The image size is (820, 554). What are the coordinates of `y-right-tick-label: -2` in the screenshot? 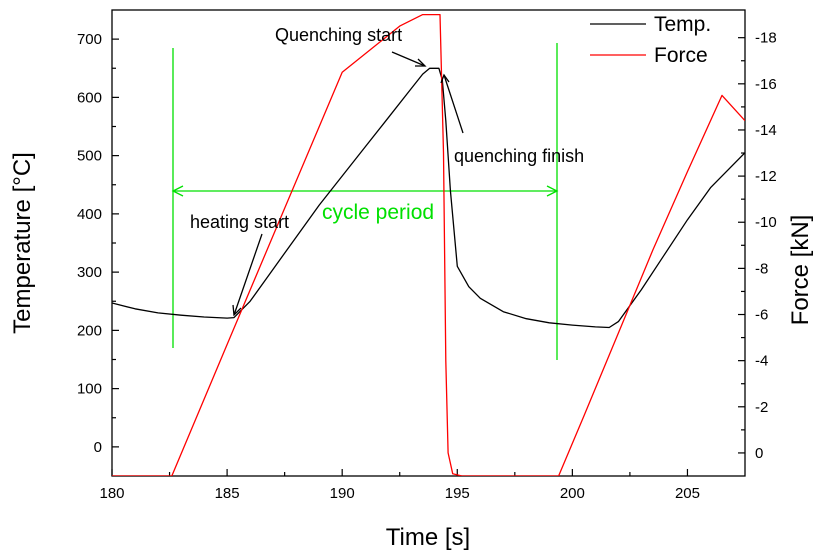 It's located at (761, 407).